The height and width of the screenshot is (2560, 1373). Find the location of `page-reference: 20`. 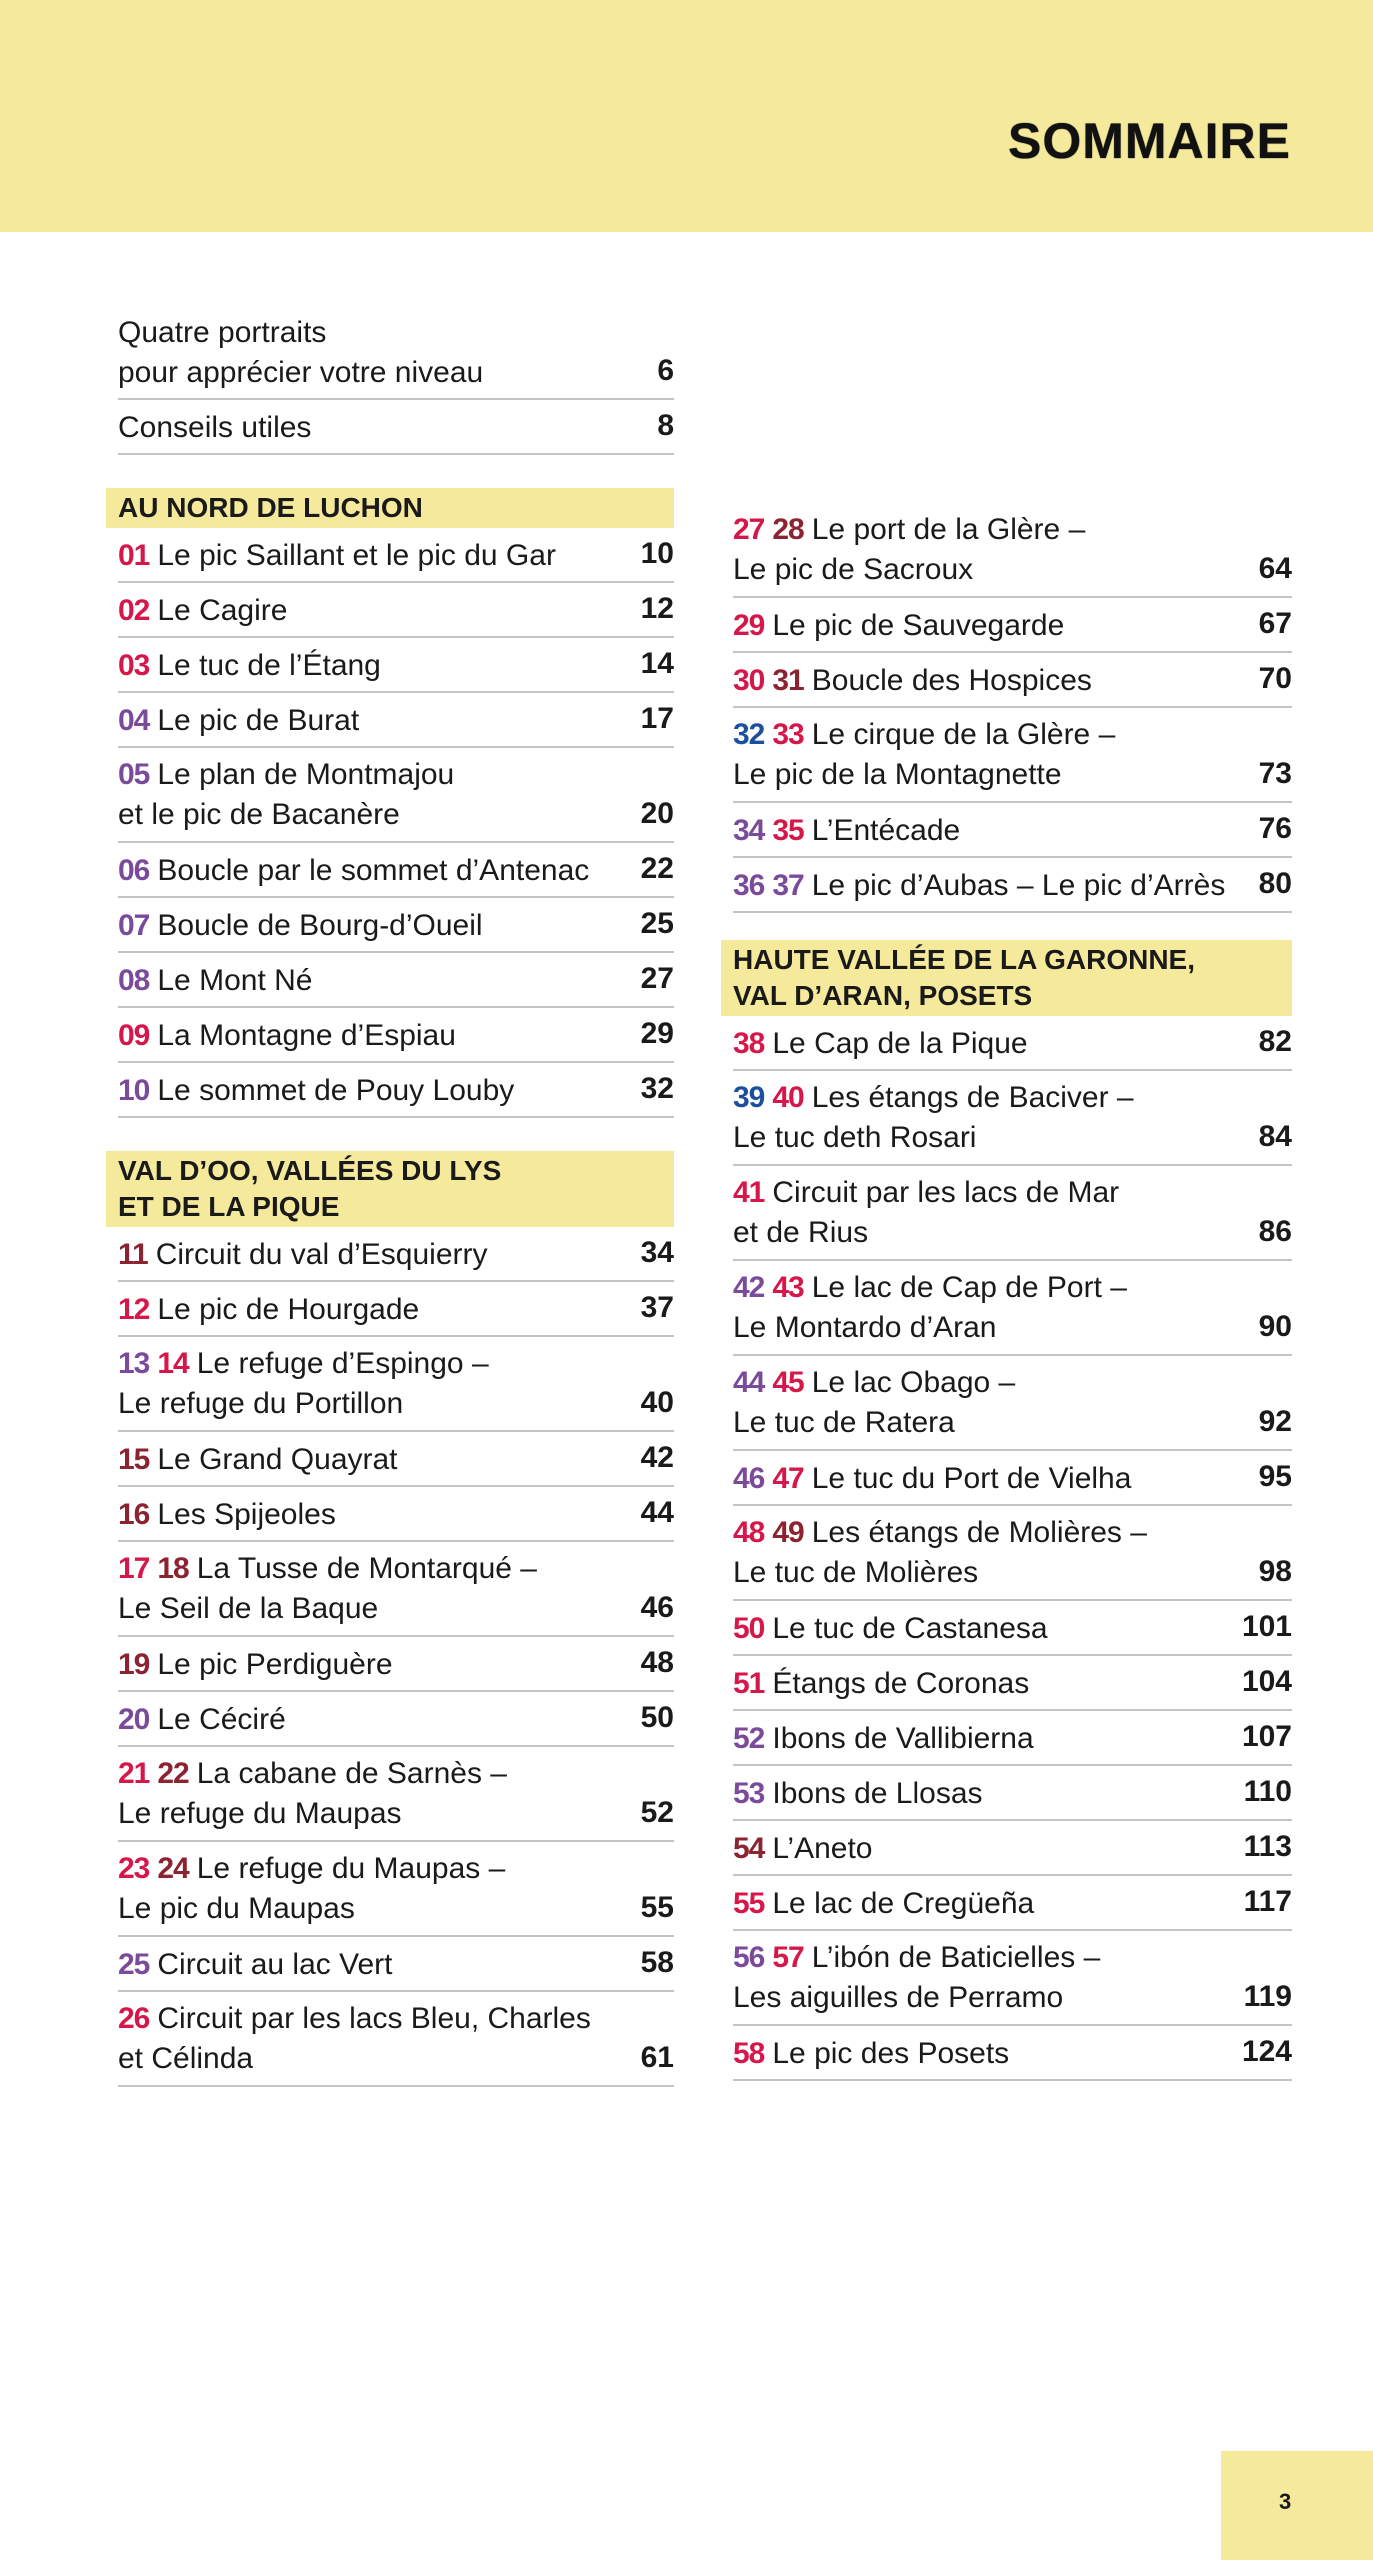

page-reference: 20 is located at coordinates (657, 813).